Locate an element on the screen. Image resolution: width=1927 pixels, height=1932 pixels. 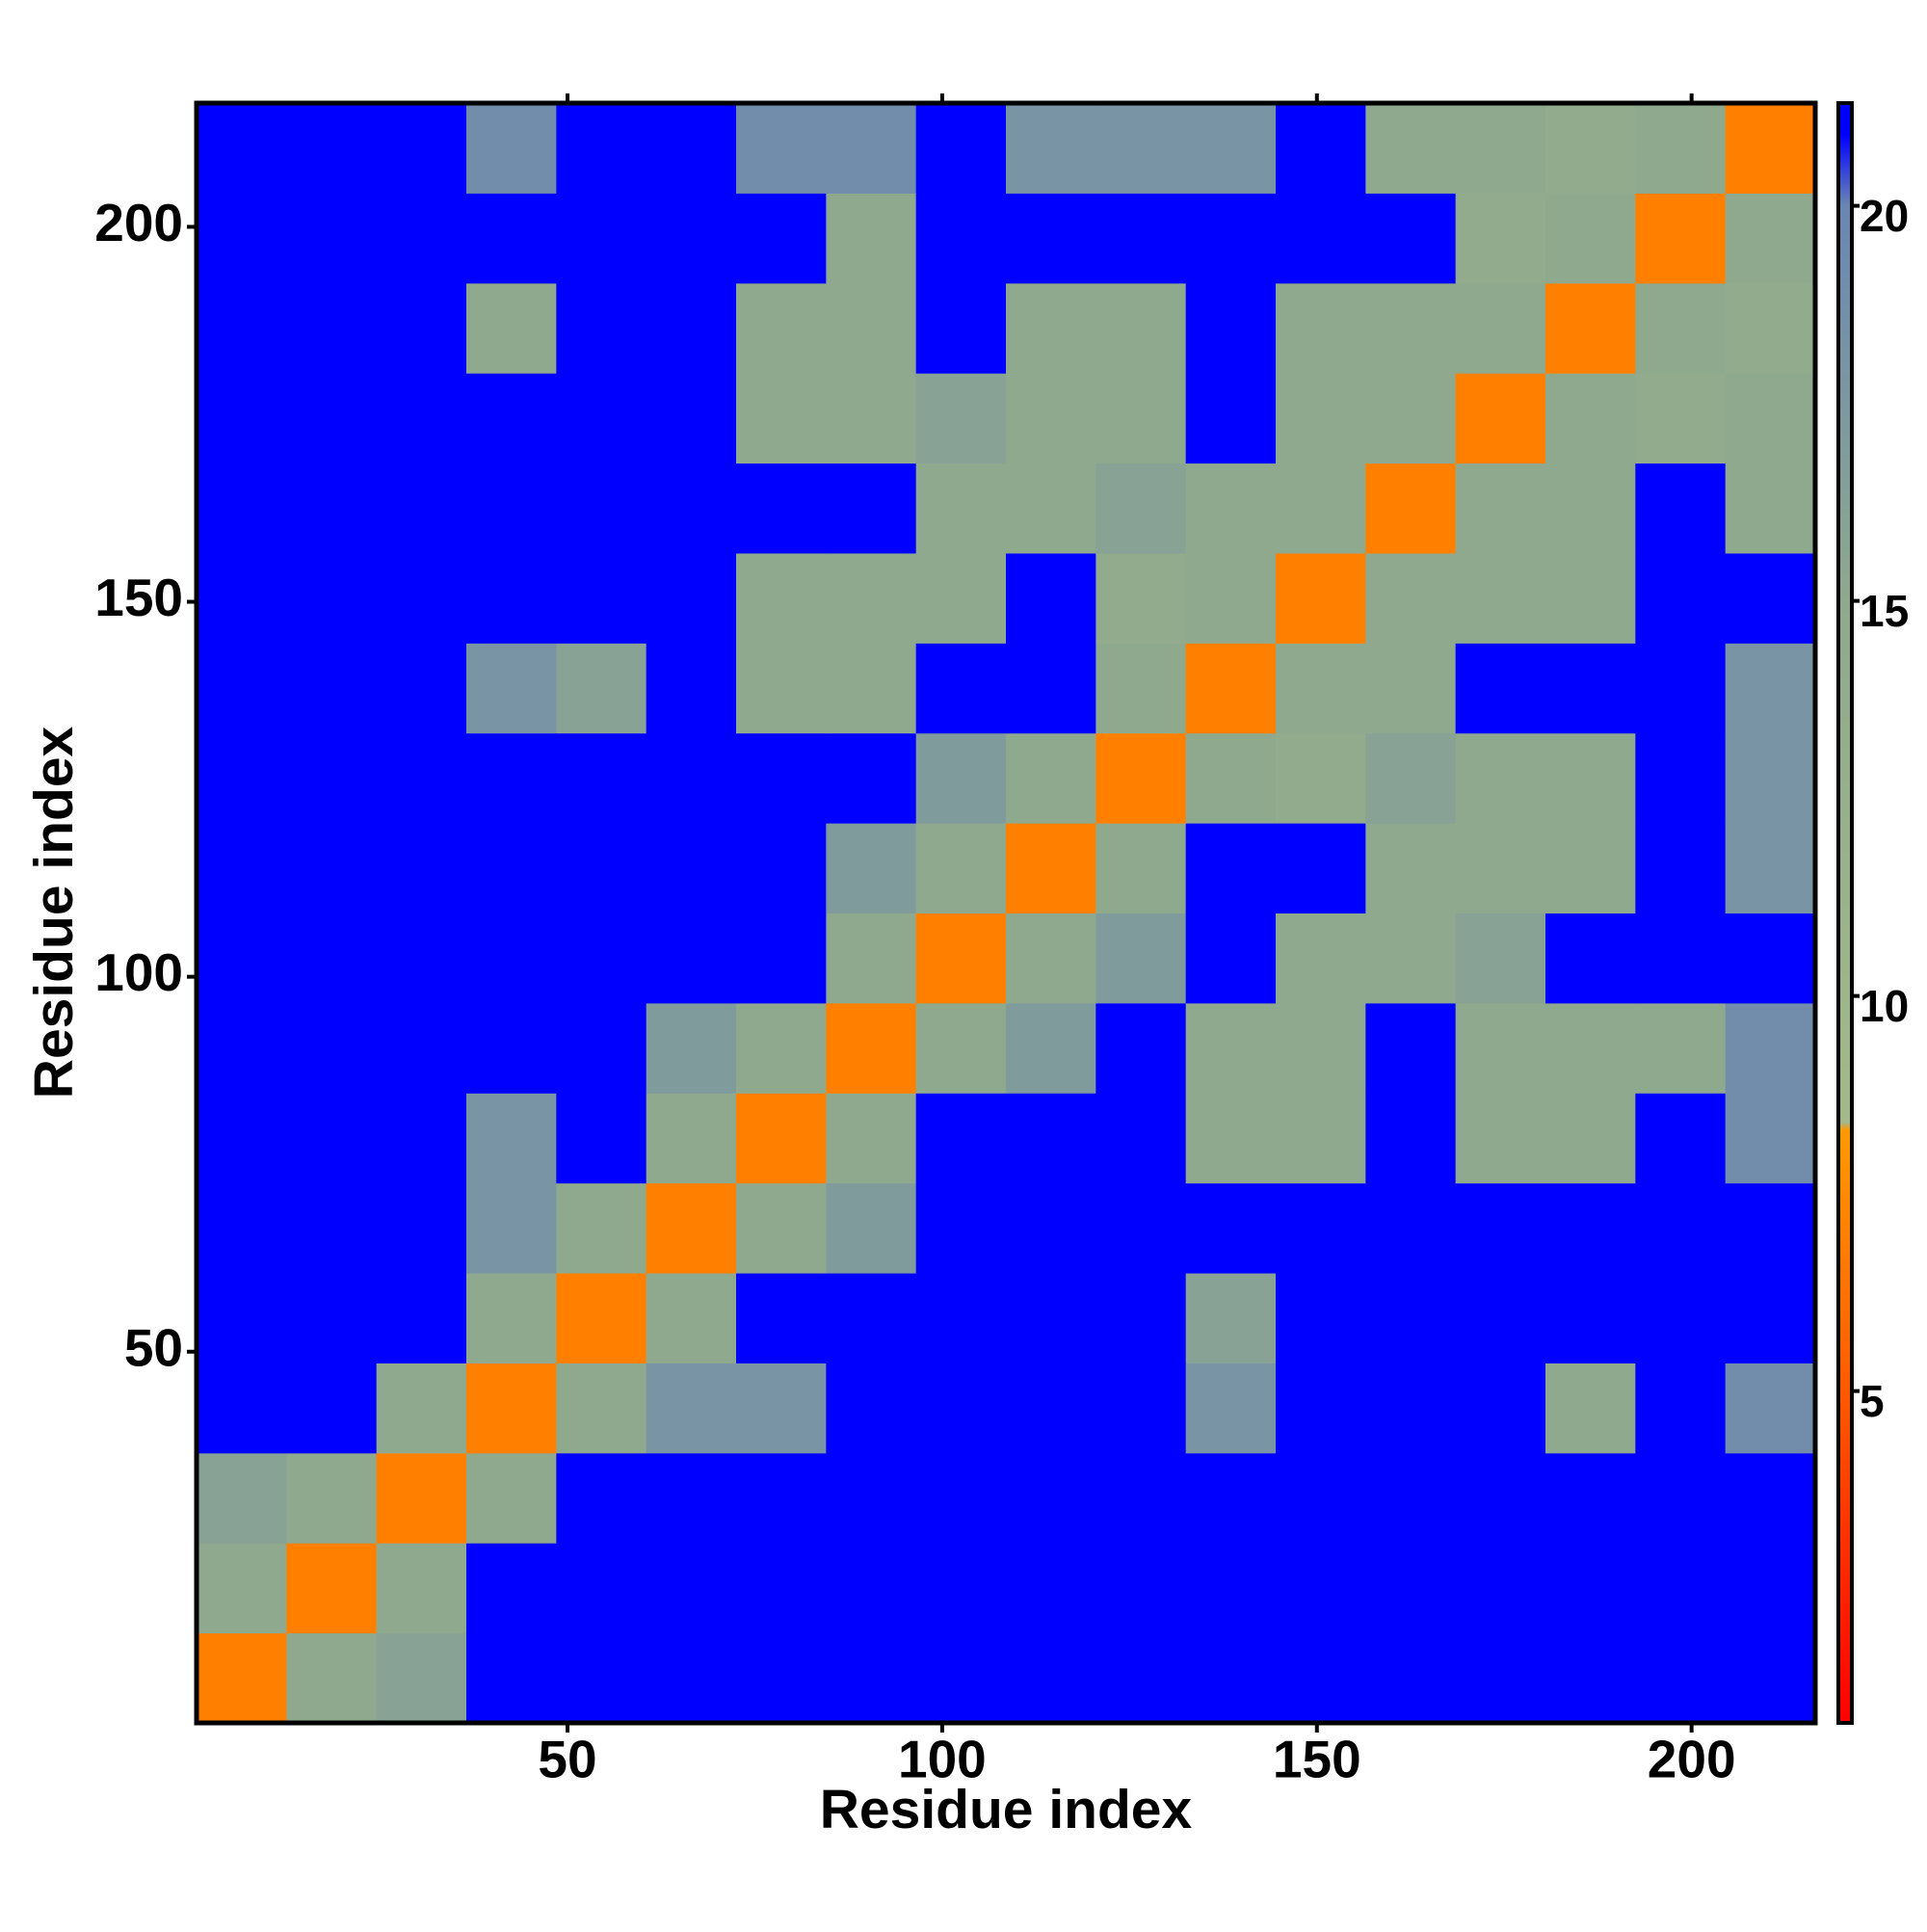
y-tick-label: 100 is located at coordinates (138, 972).